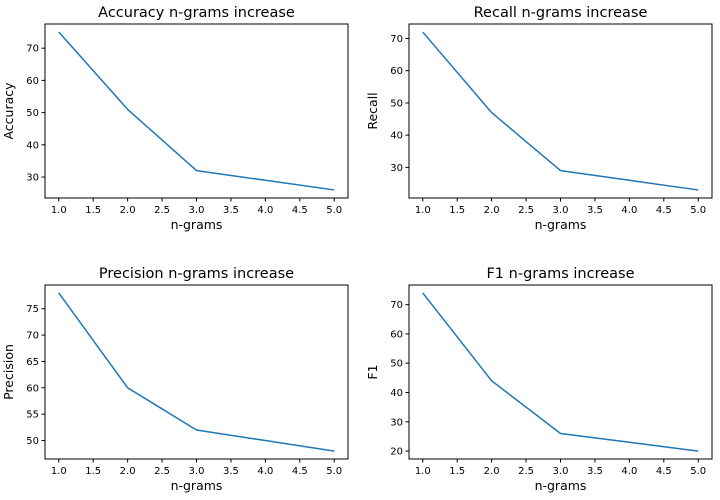 The height and width of the screenshot is (500, 720). What do you see at coordinates (32, 415) in the screenshot?
I see `y-tick-label: 55` at bounding box center [32, 415].